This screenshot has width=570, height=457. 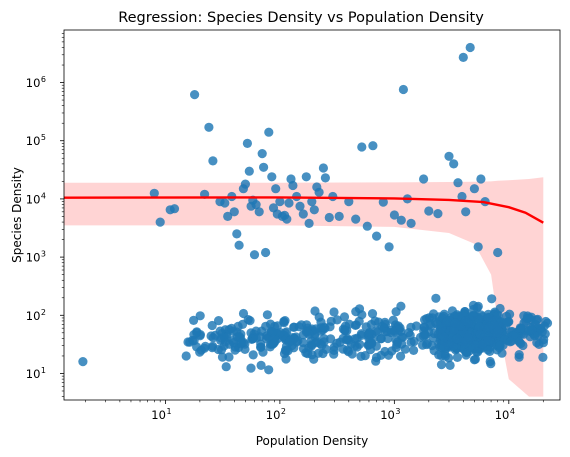 What do you see at coordinates (36, 198) in the screenshot?
I see `y-tick-label: 104` at bounding box center [36, 198].